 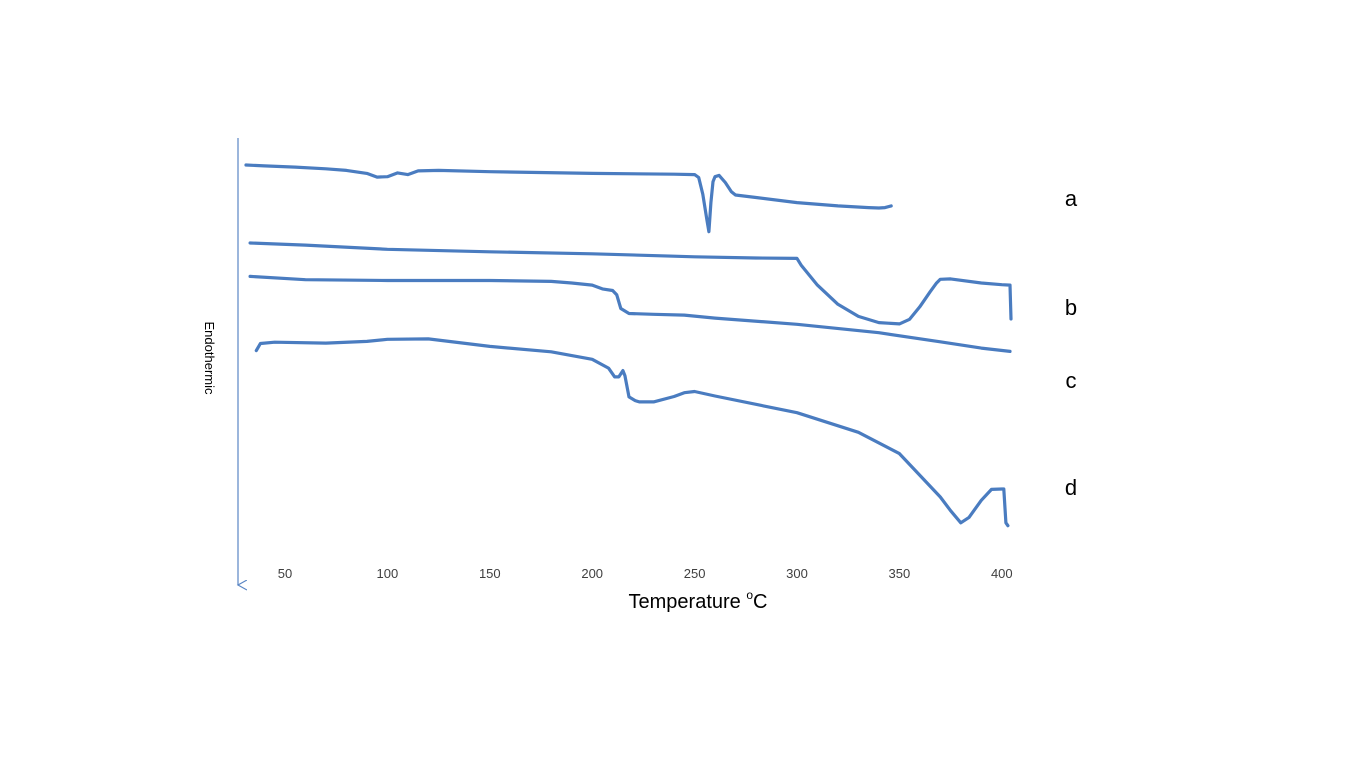 I want to click on series-label-d: d, so click(x=1071, y=487).